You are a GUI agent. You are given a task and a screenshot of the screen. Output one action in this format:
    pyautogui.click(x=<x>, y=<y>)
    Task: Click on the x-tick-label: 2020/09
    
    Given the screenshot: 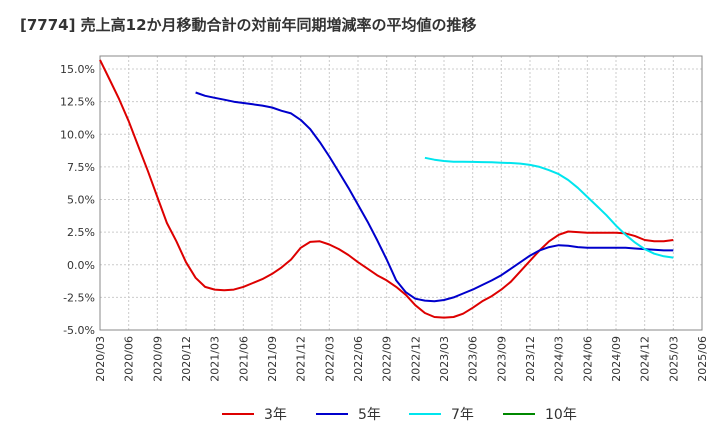 What is the action you would take?
    pyautogui.click(x=157, y=359)
    